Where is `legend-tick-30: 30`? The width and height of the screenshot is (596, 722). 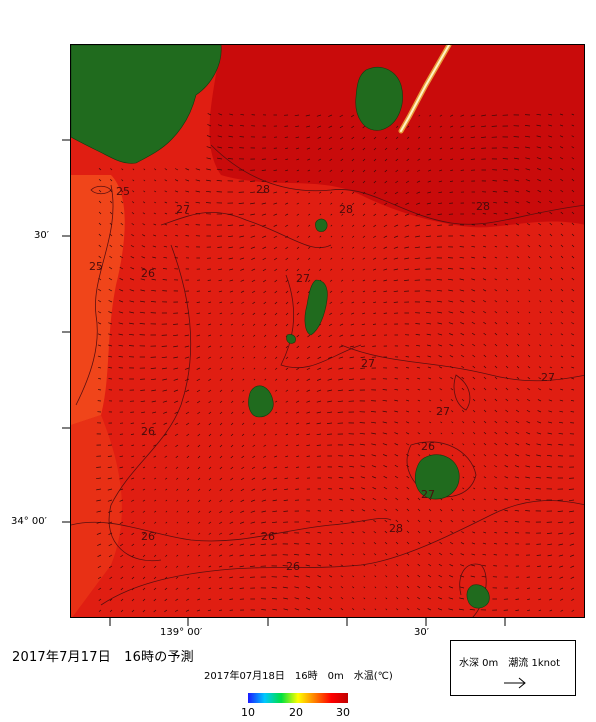
legend-tick-30: 30 is located at coordinates (343, 712).